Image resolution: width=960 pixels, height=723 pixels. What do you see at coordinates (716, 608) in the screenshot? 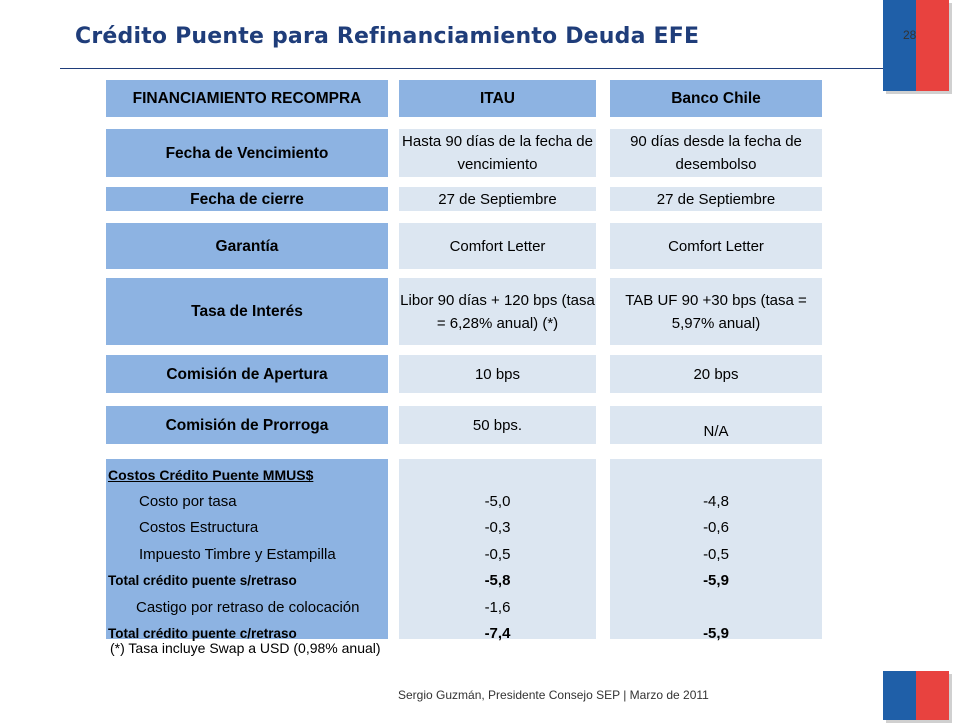
I see `cost-bchile-castigo` at bounding box center [716, 608].